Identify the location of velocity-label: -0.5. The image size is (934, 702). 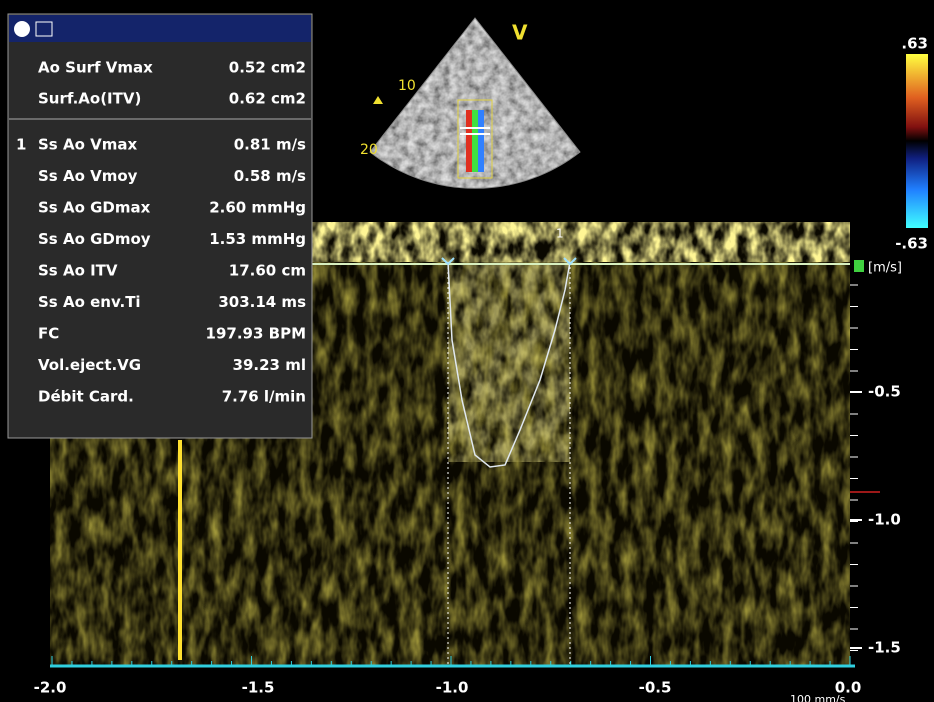
(884, 392).